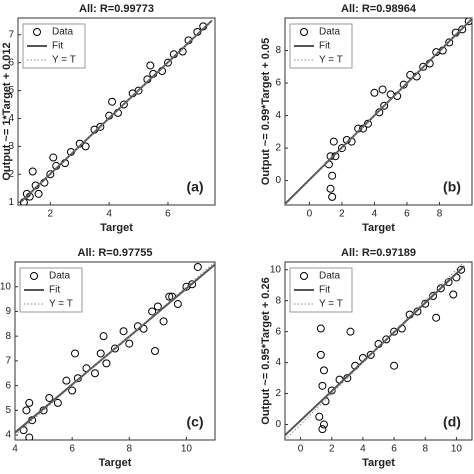 The height and width of the screenshot is (474, 474). Describe the element at coordinates (266, 350) in the screenshot. I see `y-axis-label: Output ~= 0.95*Target + 0.26` at that location.